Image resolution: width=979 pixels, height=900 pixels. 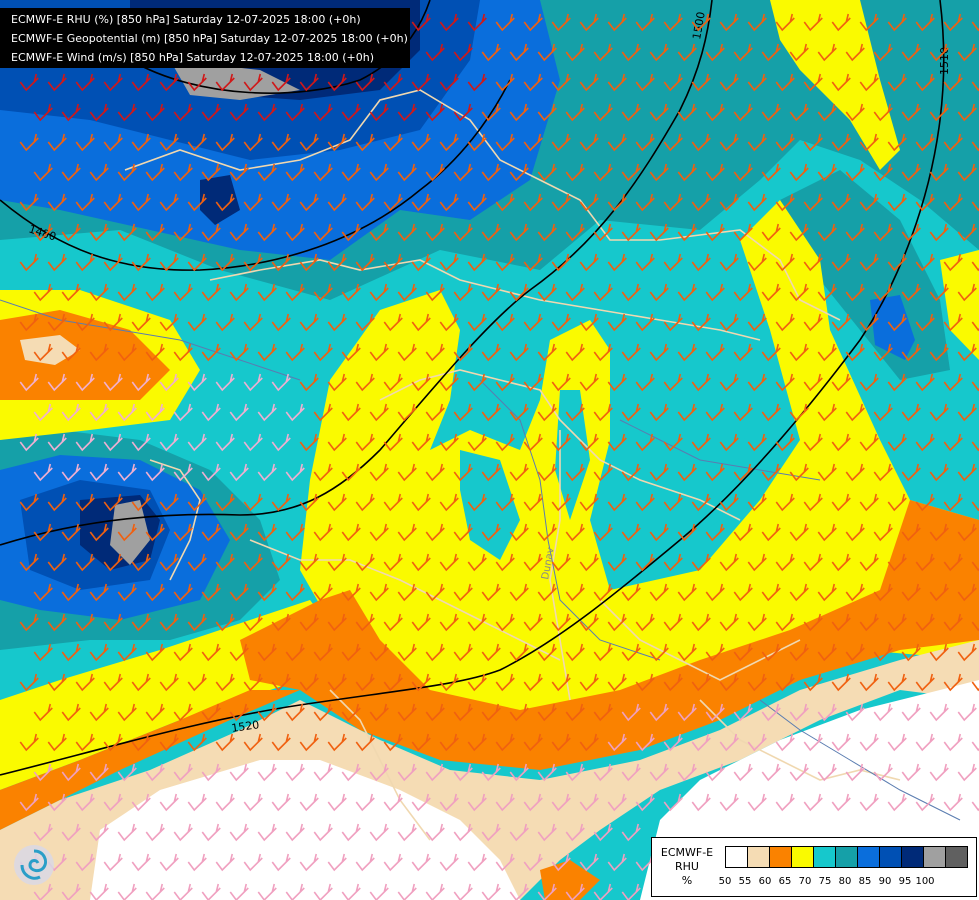 I want to click on contour-label-1500: 1500, so click(x=699, y=26).